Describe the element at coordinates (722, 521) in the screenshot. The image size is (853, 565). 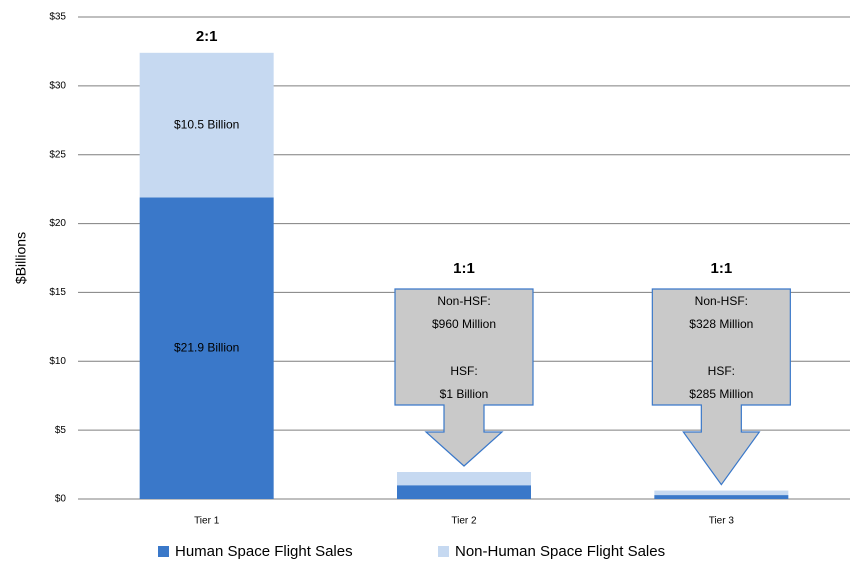
I see `x-tick-label: Tier 3` at that location.